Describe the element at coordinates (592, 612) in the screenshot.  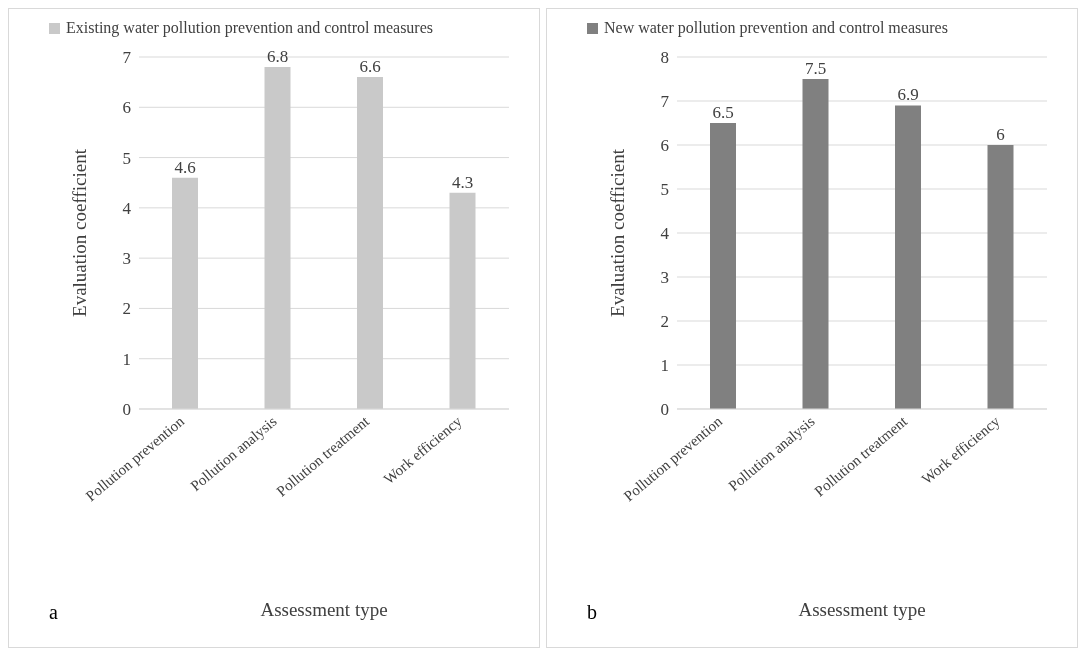
I see `text: b` at that location.